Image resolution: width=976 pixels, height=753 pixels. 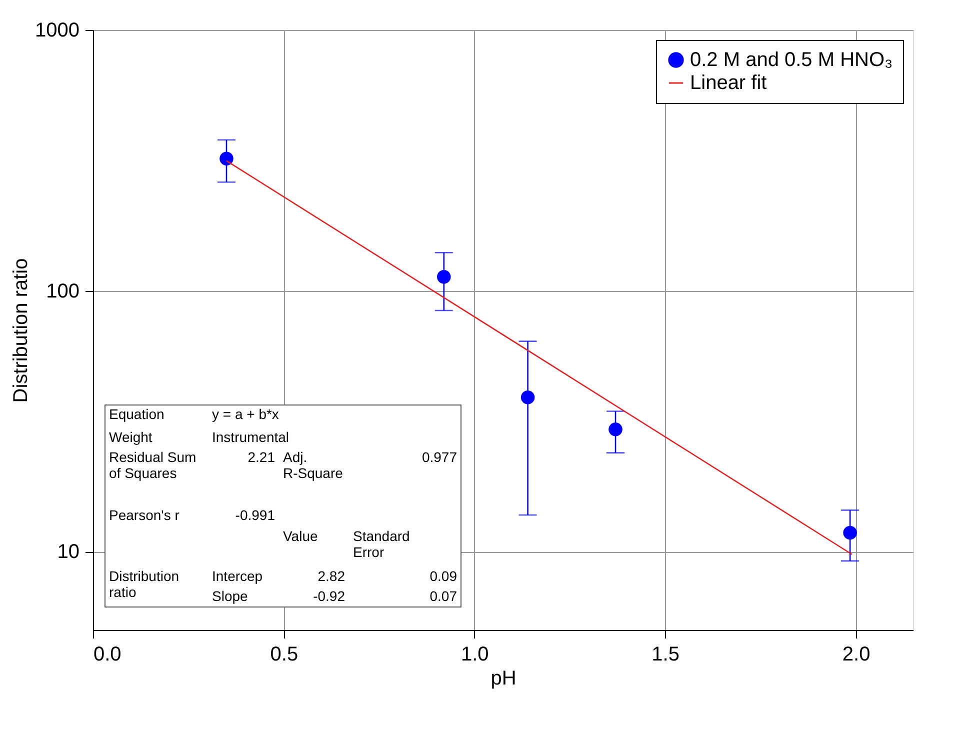 What do you see at coordinates (474, 655) in the screenshot?
I see `x-tick-label: 1.0` at bounding box center [474, 655].